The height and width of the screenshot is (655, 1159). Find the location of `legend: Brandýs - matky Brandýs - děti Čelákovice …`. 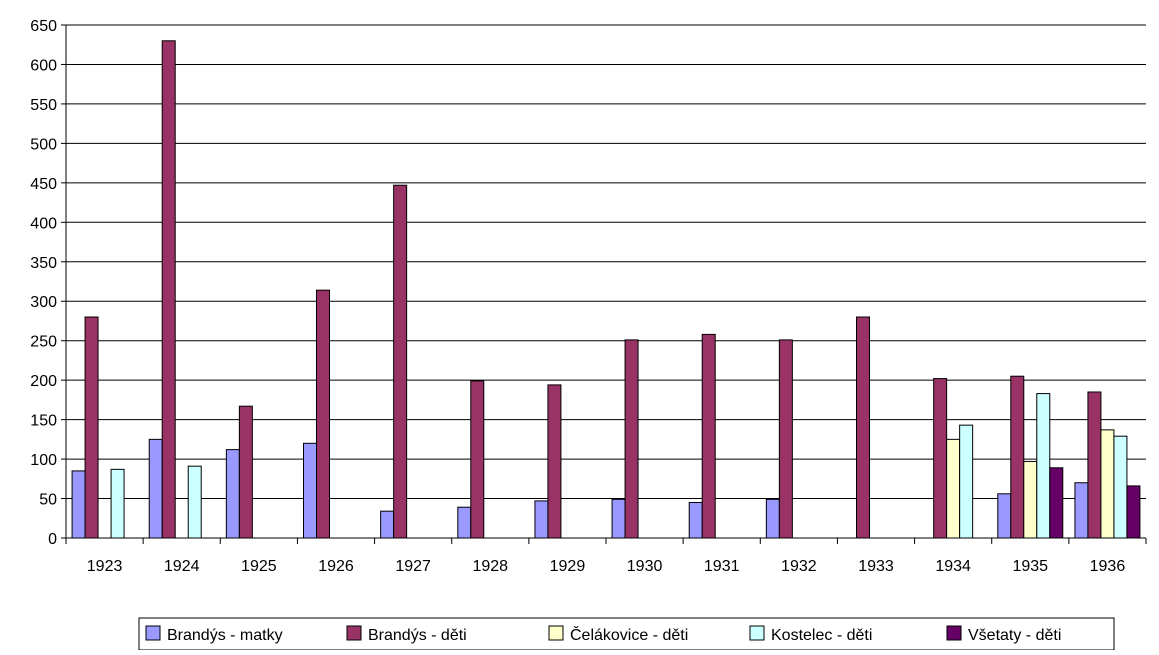

legend: Brandýs - matky Brandýs - děti Čelákovice … is located at coordinates (626, 634).